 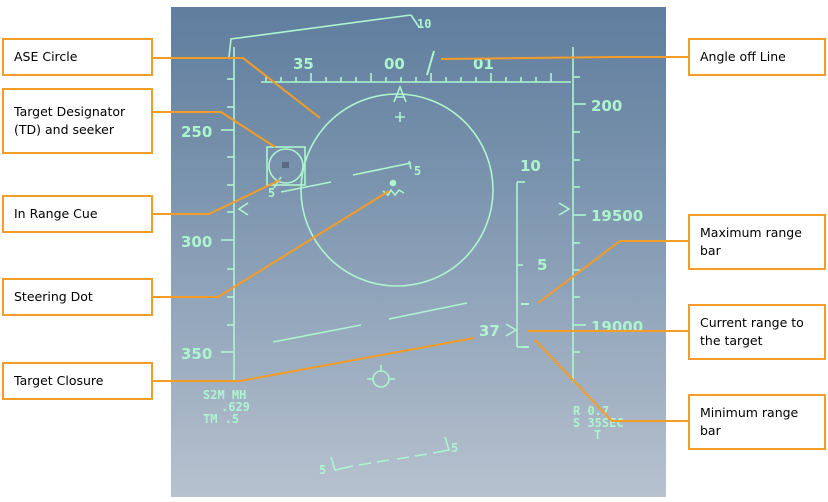 What do you see at coordinates (317, 333) in the screenshot?
I see `horizon-line-left` at bounding box center [317, 333].